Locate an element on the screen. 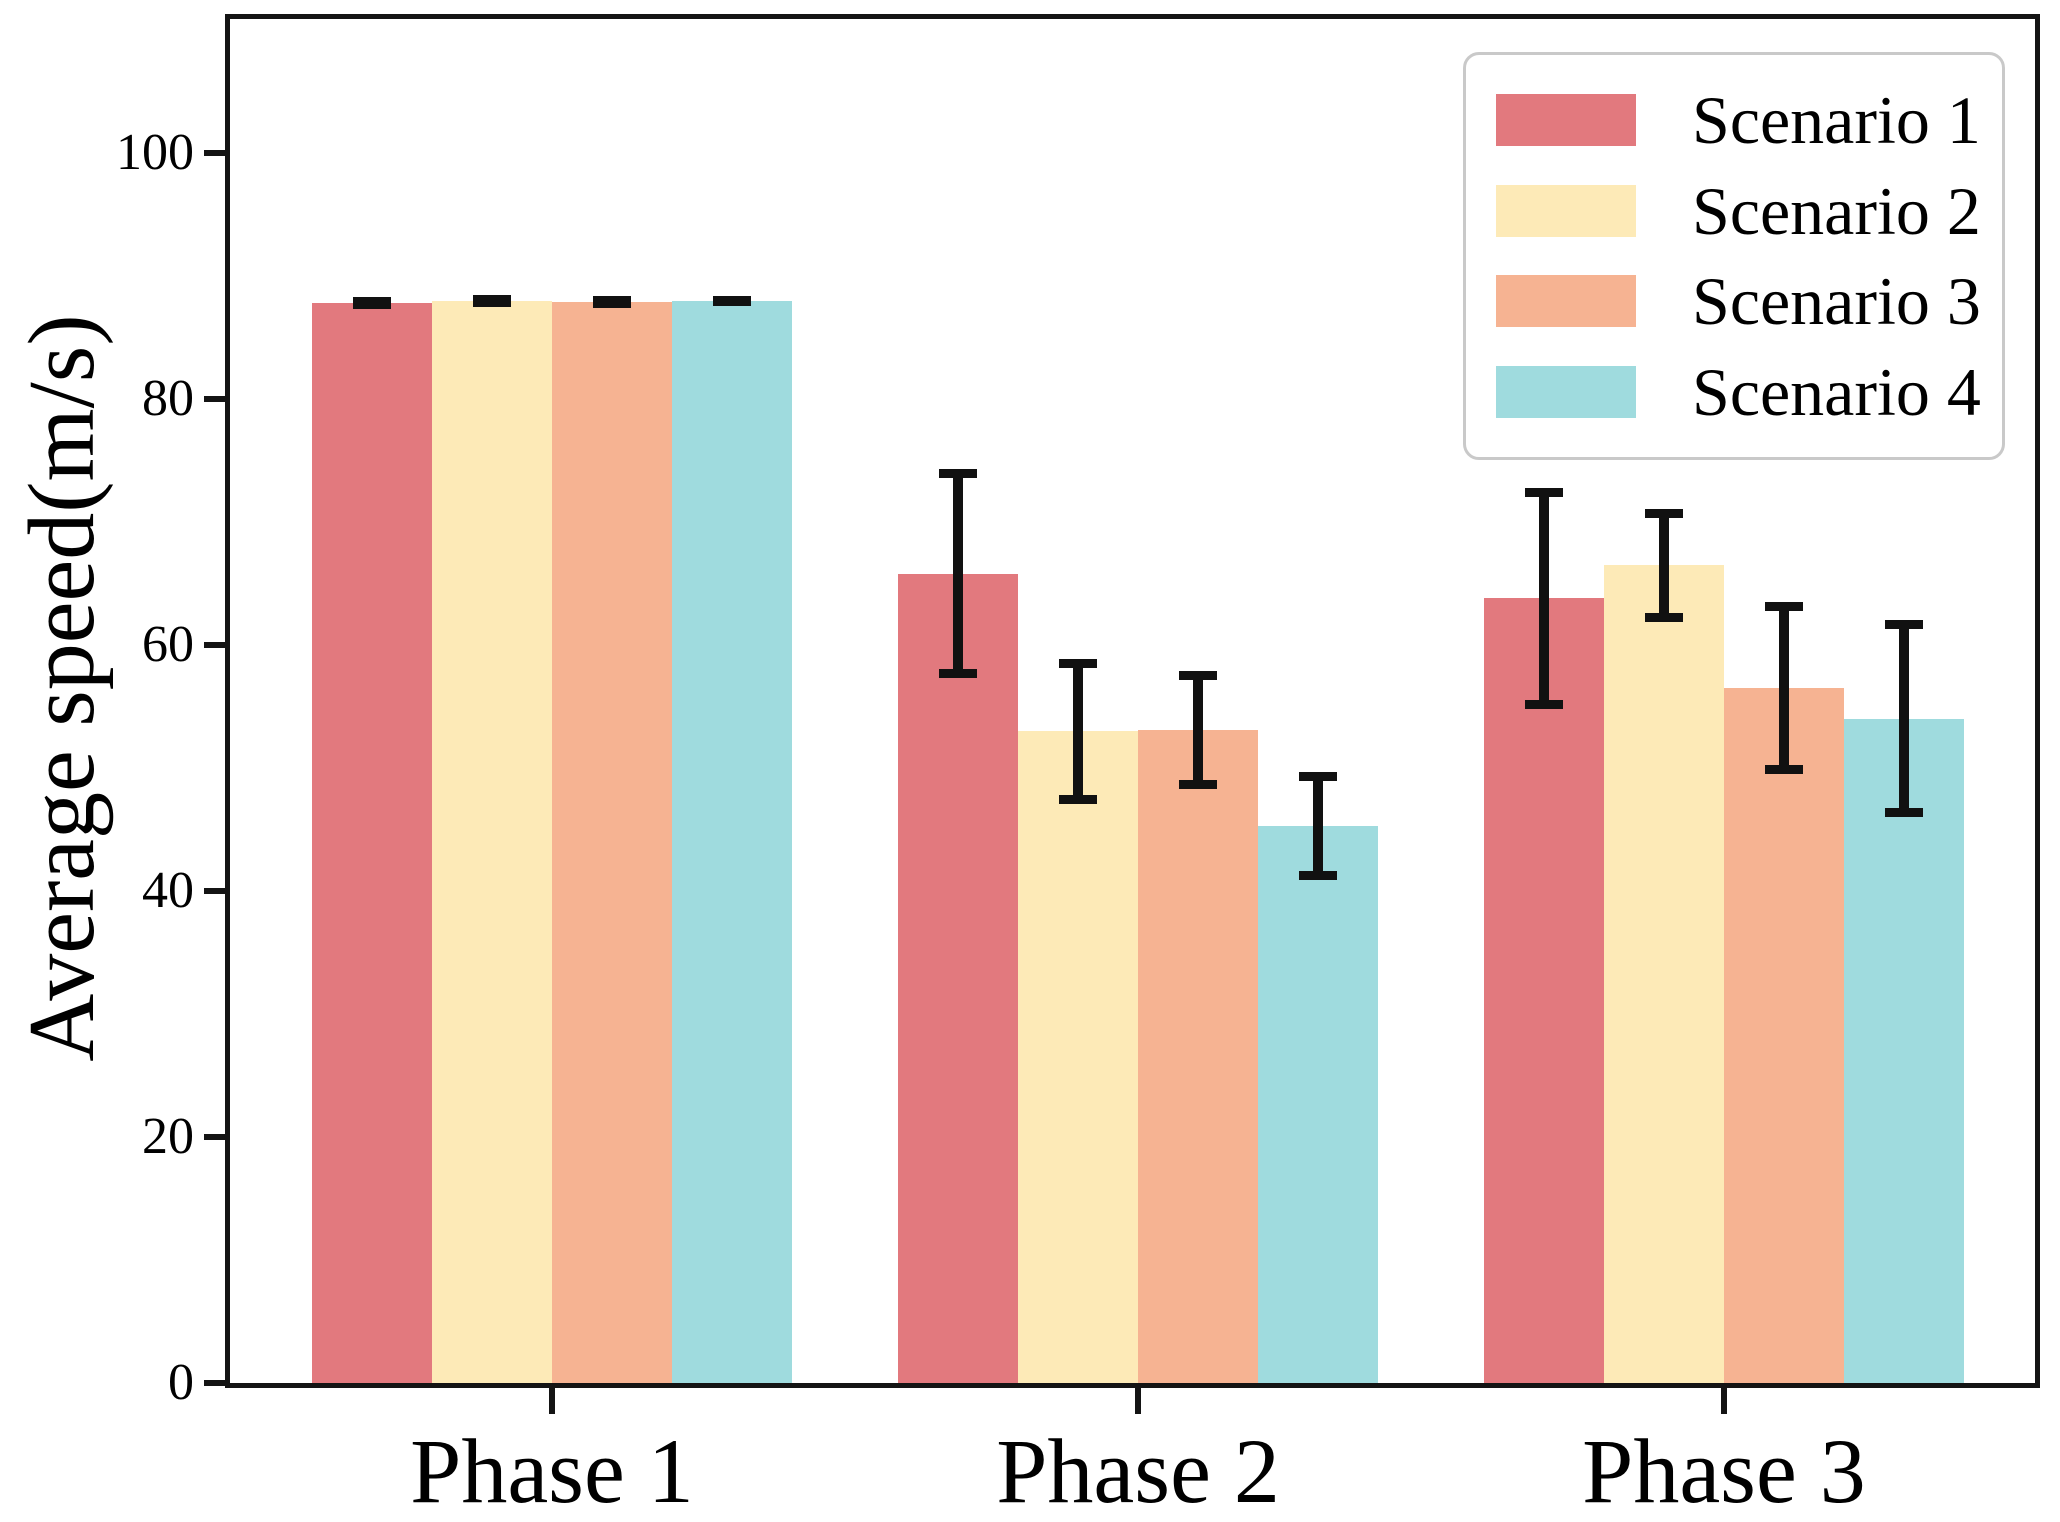  y-axis-tick-label: 60 is located at coordinates (168, 645).